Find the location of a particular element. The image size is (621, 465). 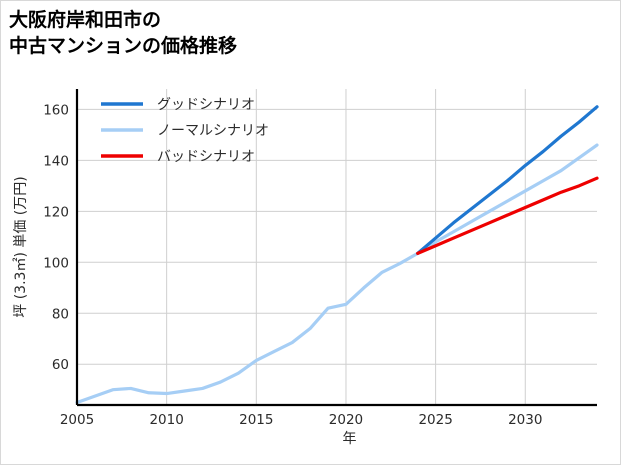

x-axis-title: 年 is located at coordinates (350, 439).